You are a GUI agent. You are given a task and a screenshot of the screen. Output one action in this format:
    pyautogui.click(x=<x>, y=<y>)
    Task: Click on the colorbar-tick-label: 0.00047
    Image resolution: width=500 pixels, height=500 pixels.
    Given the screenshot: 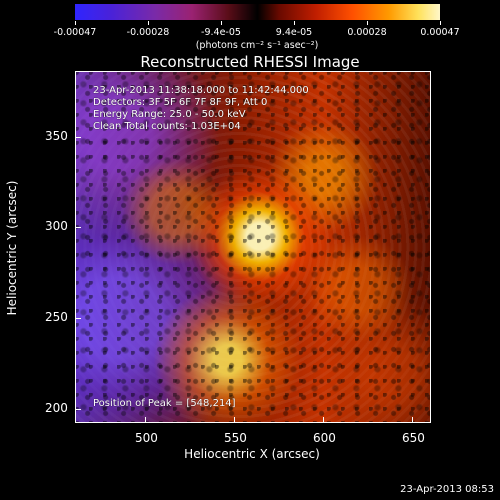 What is the action you would take?
    pyautogui.click(x=440, y=32)
    